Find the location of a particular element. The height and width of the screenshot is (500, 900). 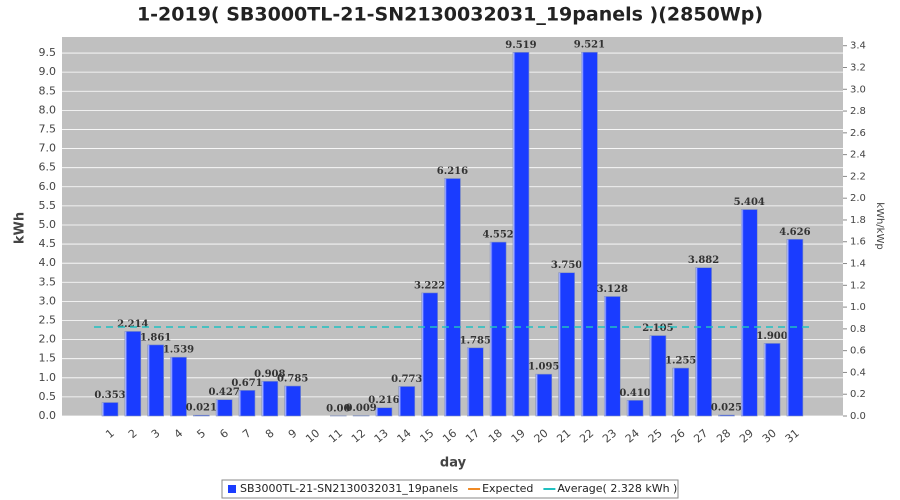

data-label: 3.222 is located at coordinates (429, 285).